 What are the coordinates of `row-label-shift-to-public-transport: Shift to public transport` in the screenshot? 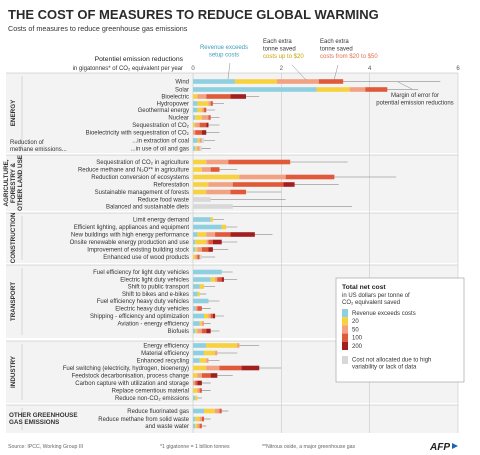 It's located at (159, 288).